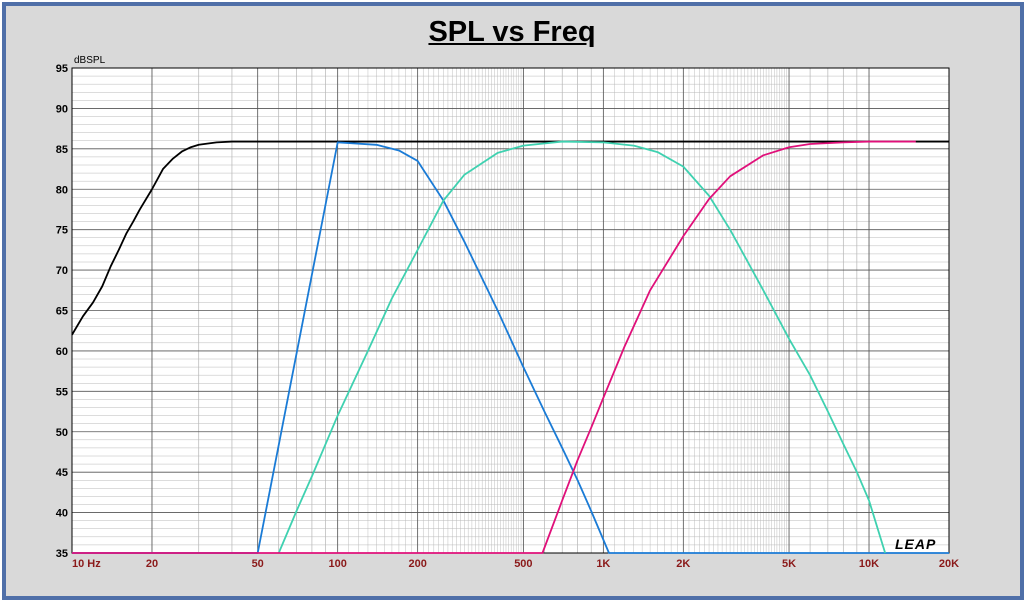  What do you see at coordinates (86, 564) in the screenshot?
I see `x-tick-label: 10 Hz` at bounding box center [86, 564].